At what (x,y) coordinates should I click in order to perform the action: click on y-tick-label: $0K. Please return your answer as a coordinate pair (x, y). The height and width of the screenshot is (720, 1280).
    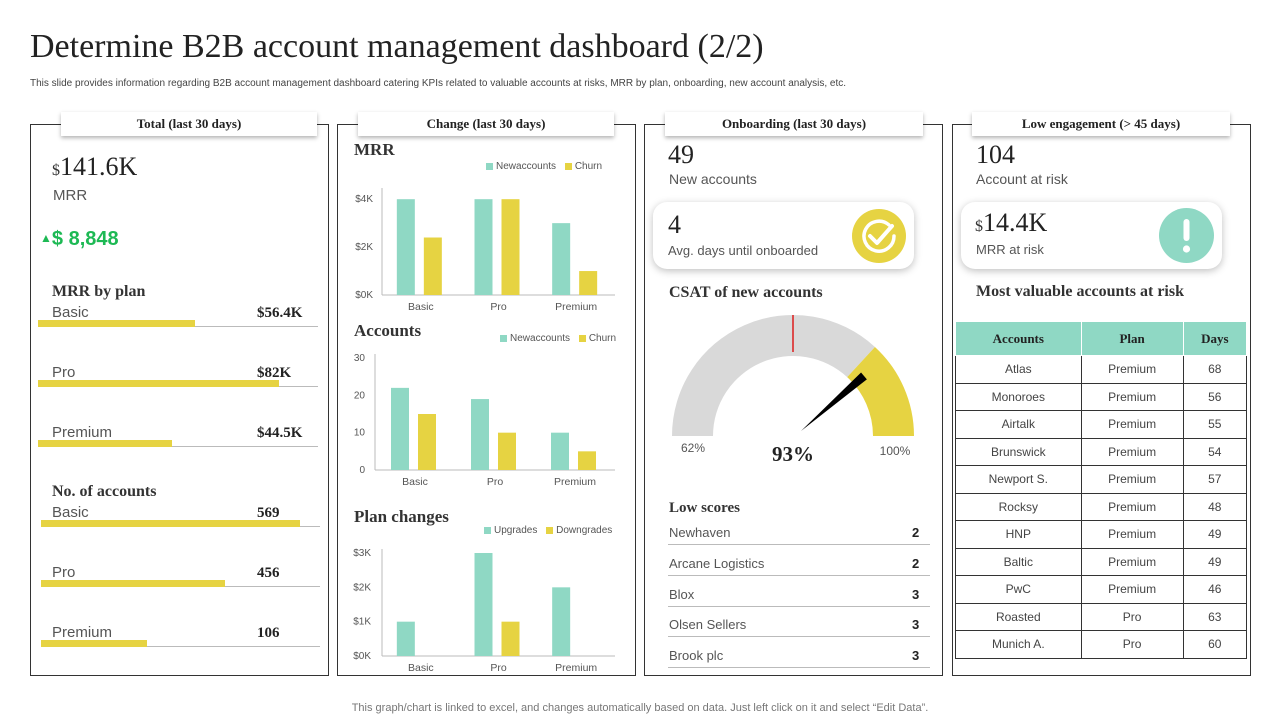
    Looking at the image, I should click on (364, 295).